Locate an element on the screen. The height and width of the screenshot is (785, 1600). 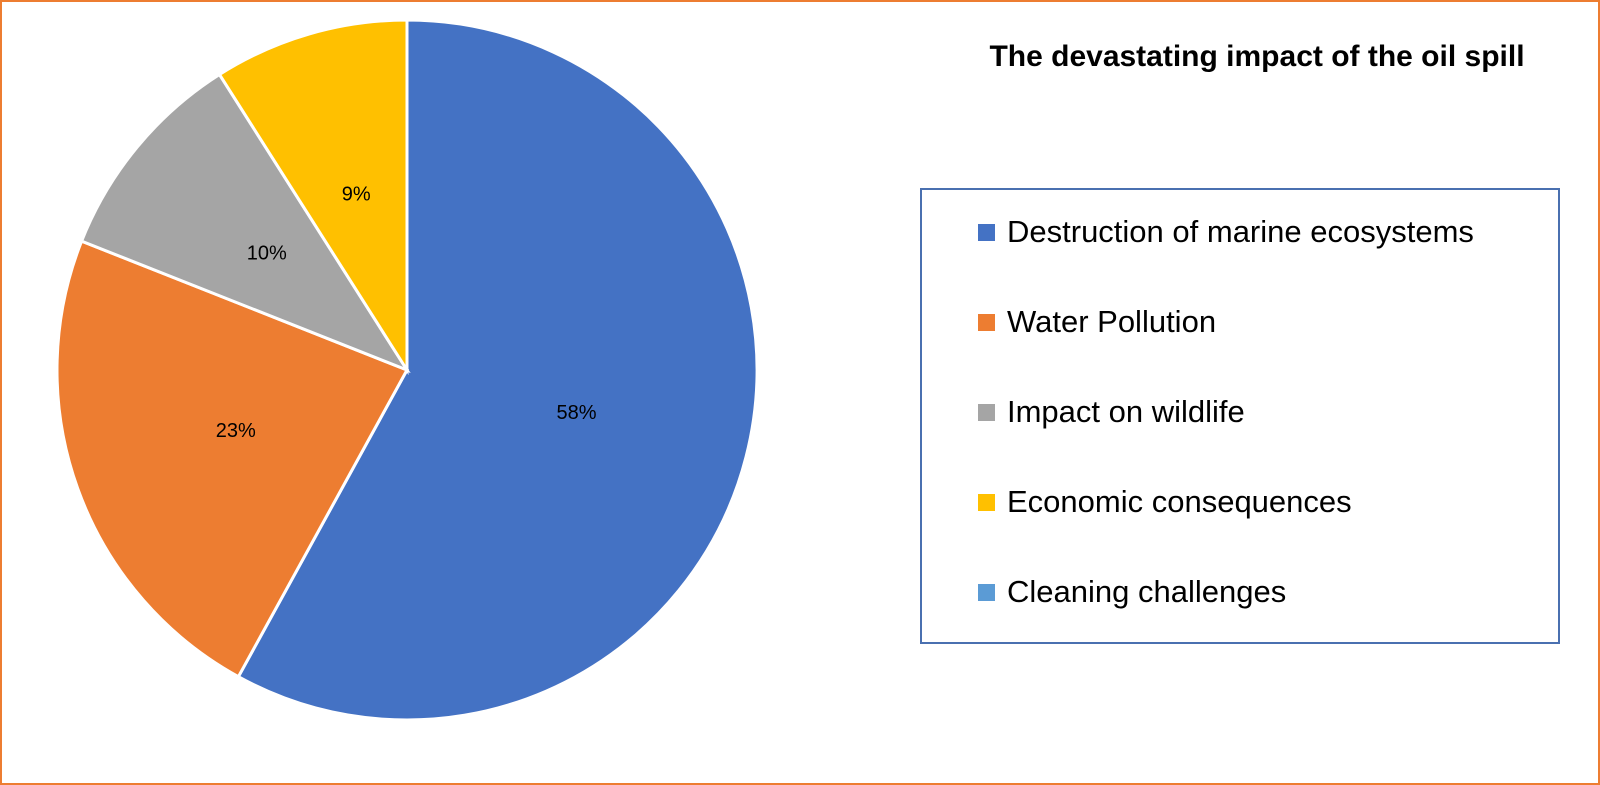
legend-item-4: Economic consequences is located at coordinates (1165, 502).